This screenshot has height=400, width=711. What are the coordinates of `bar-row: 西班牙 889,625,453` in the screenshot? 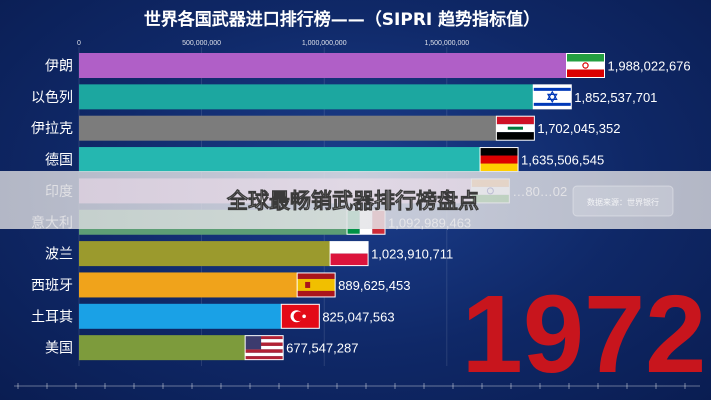 It's located at (220, 285).